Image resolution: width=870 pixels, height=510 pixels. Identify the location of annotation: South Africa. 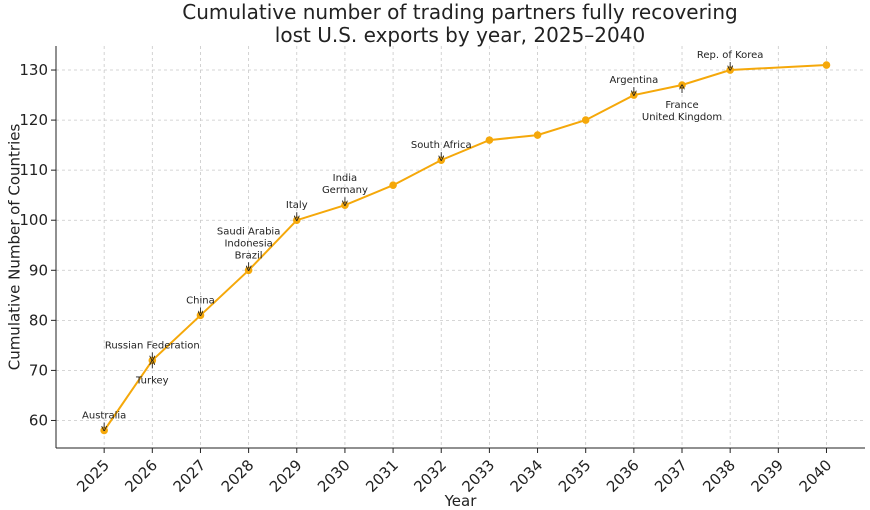
(441, 149).